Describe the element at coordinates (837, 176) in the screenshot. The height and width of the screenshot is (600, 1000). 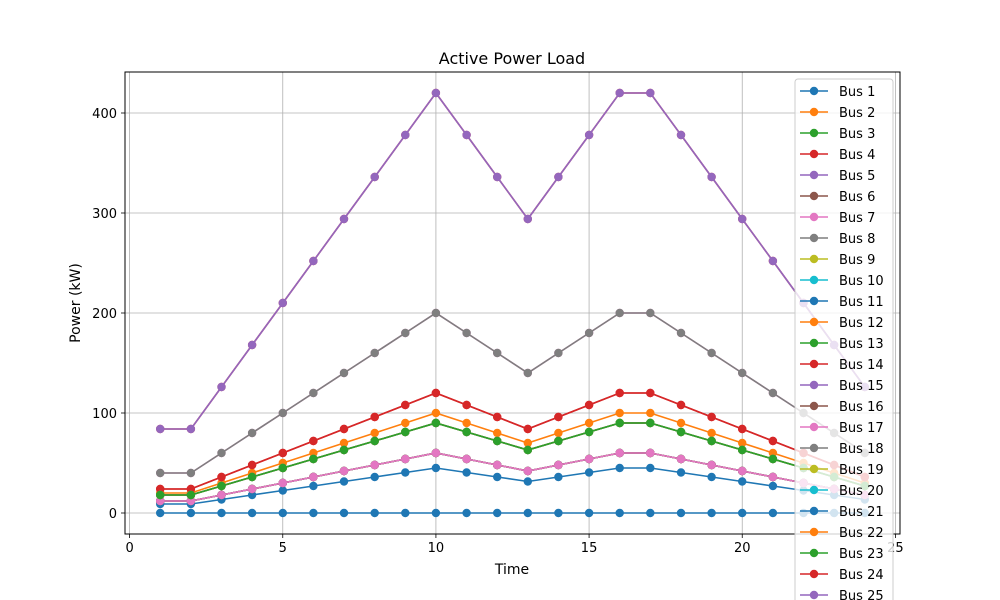
I see `legend-item: Bus 5` at that location.